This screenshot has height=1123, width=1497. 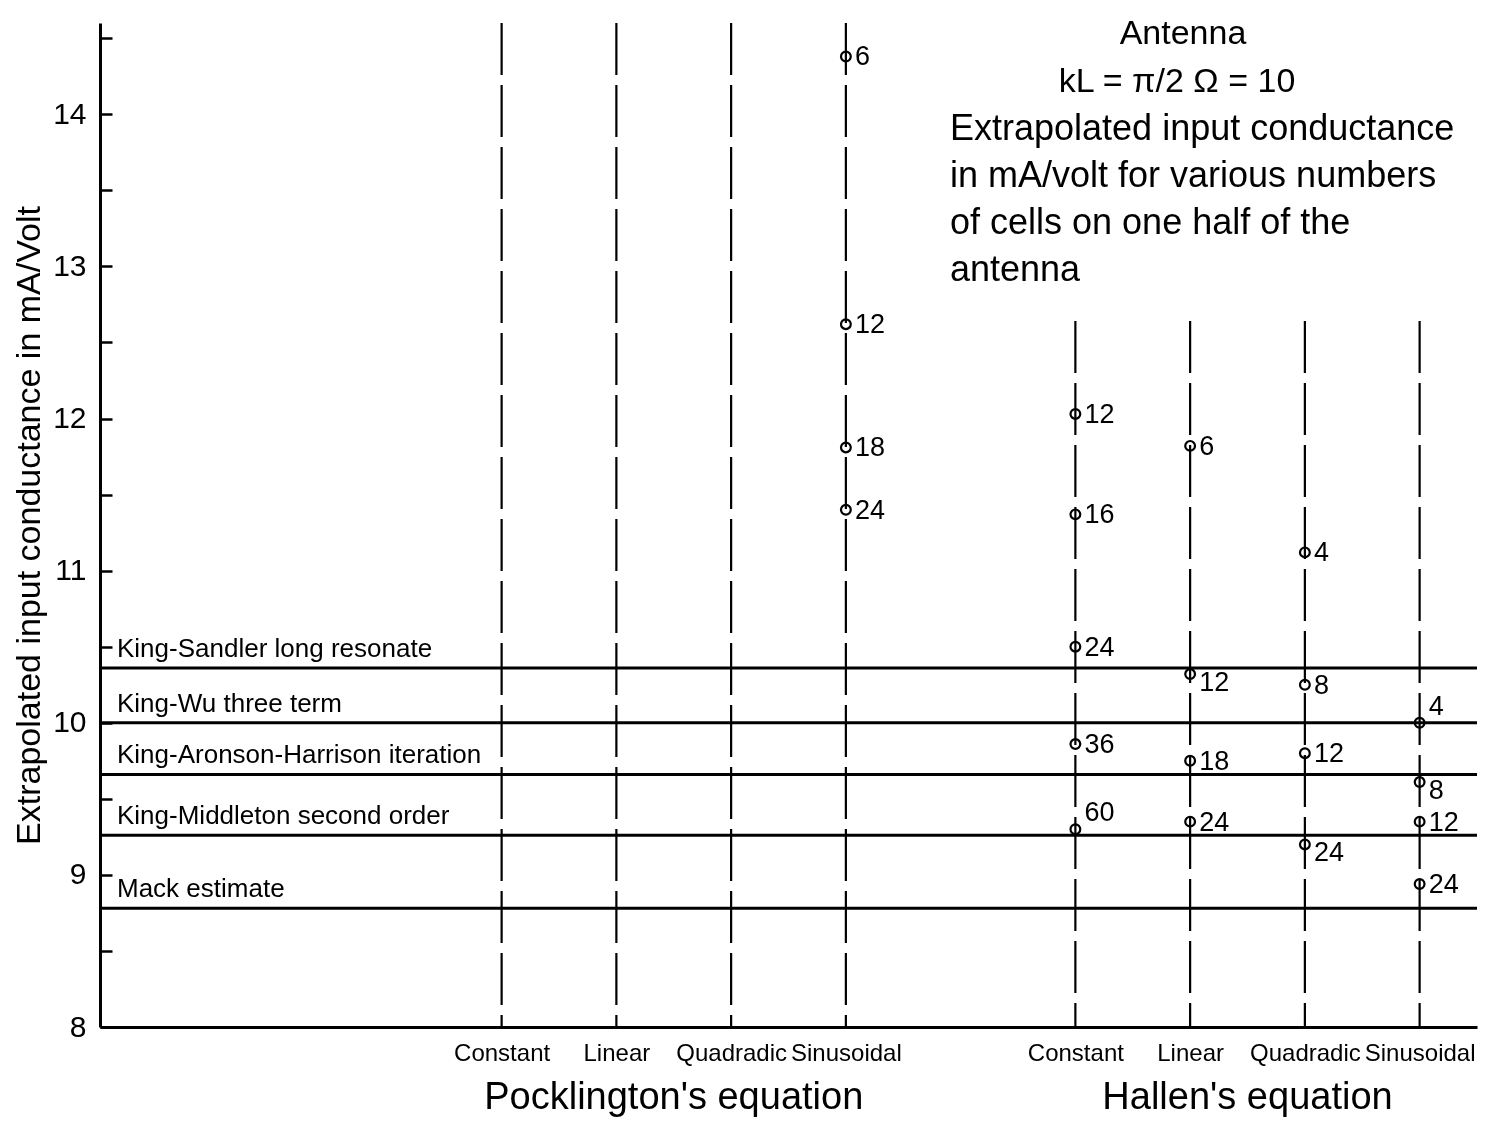 What do you see at coordinates (70, 265) in the screenshot?
I see `y-tick-label: 13` at bounding box center [70, 265].